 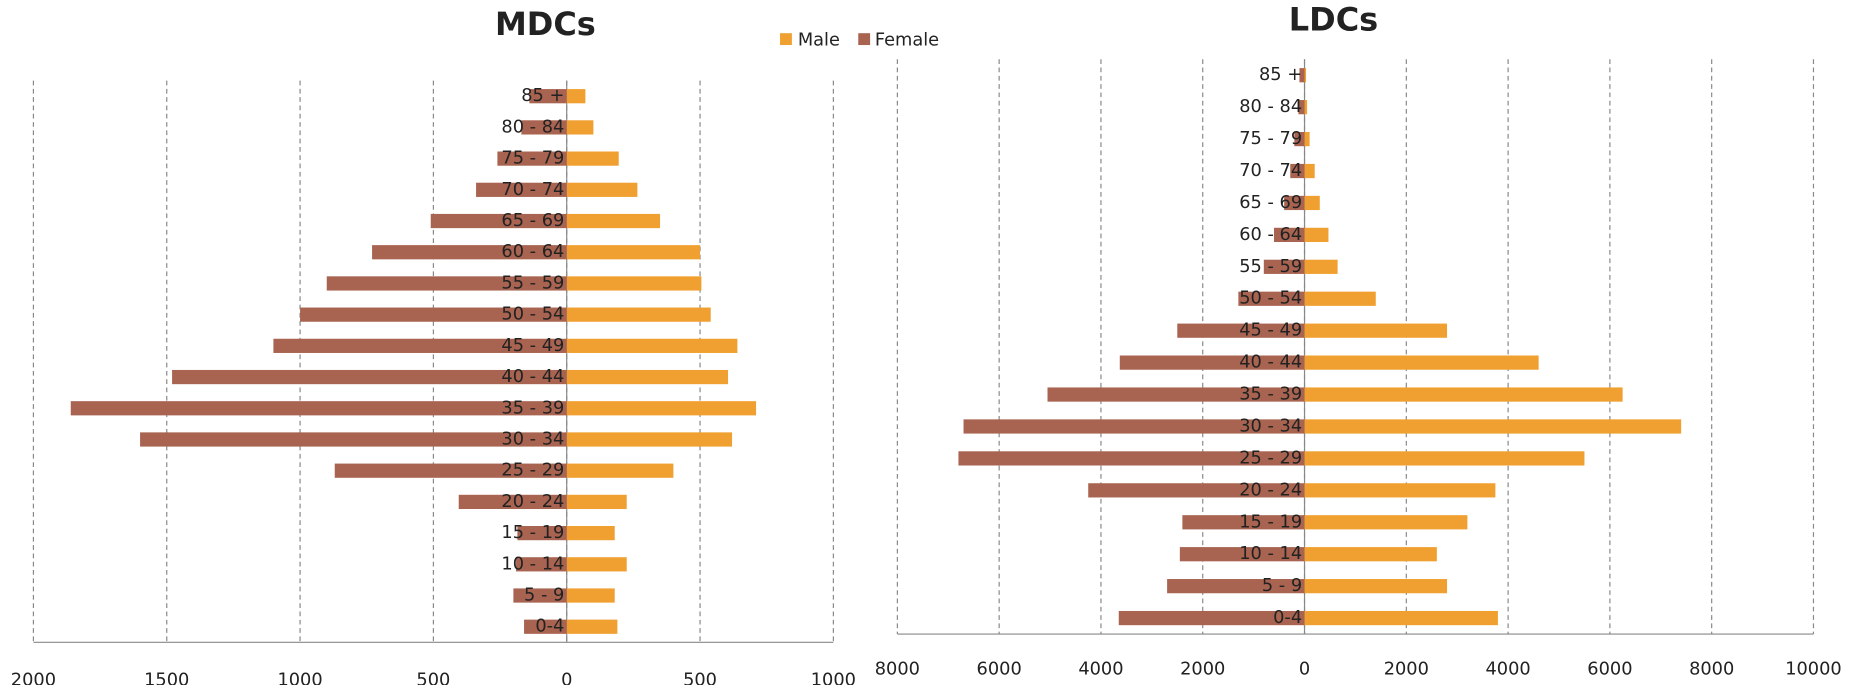 What do you see at coordinates (819, 40) in the screenshot?
I see `legend-label: Male` at bounding box center [819, 40].